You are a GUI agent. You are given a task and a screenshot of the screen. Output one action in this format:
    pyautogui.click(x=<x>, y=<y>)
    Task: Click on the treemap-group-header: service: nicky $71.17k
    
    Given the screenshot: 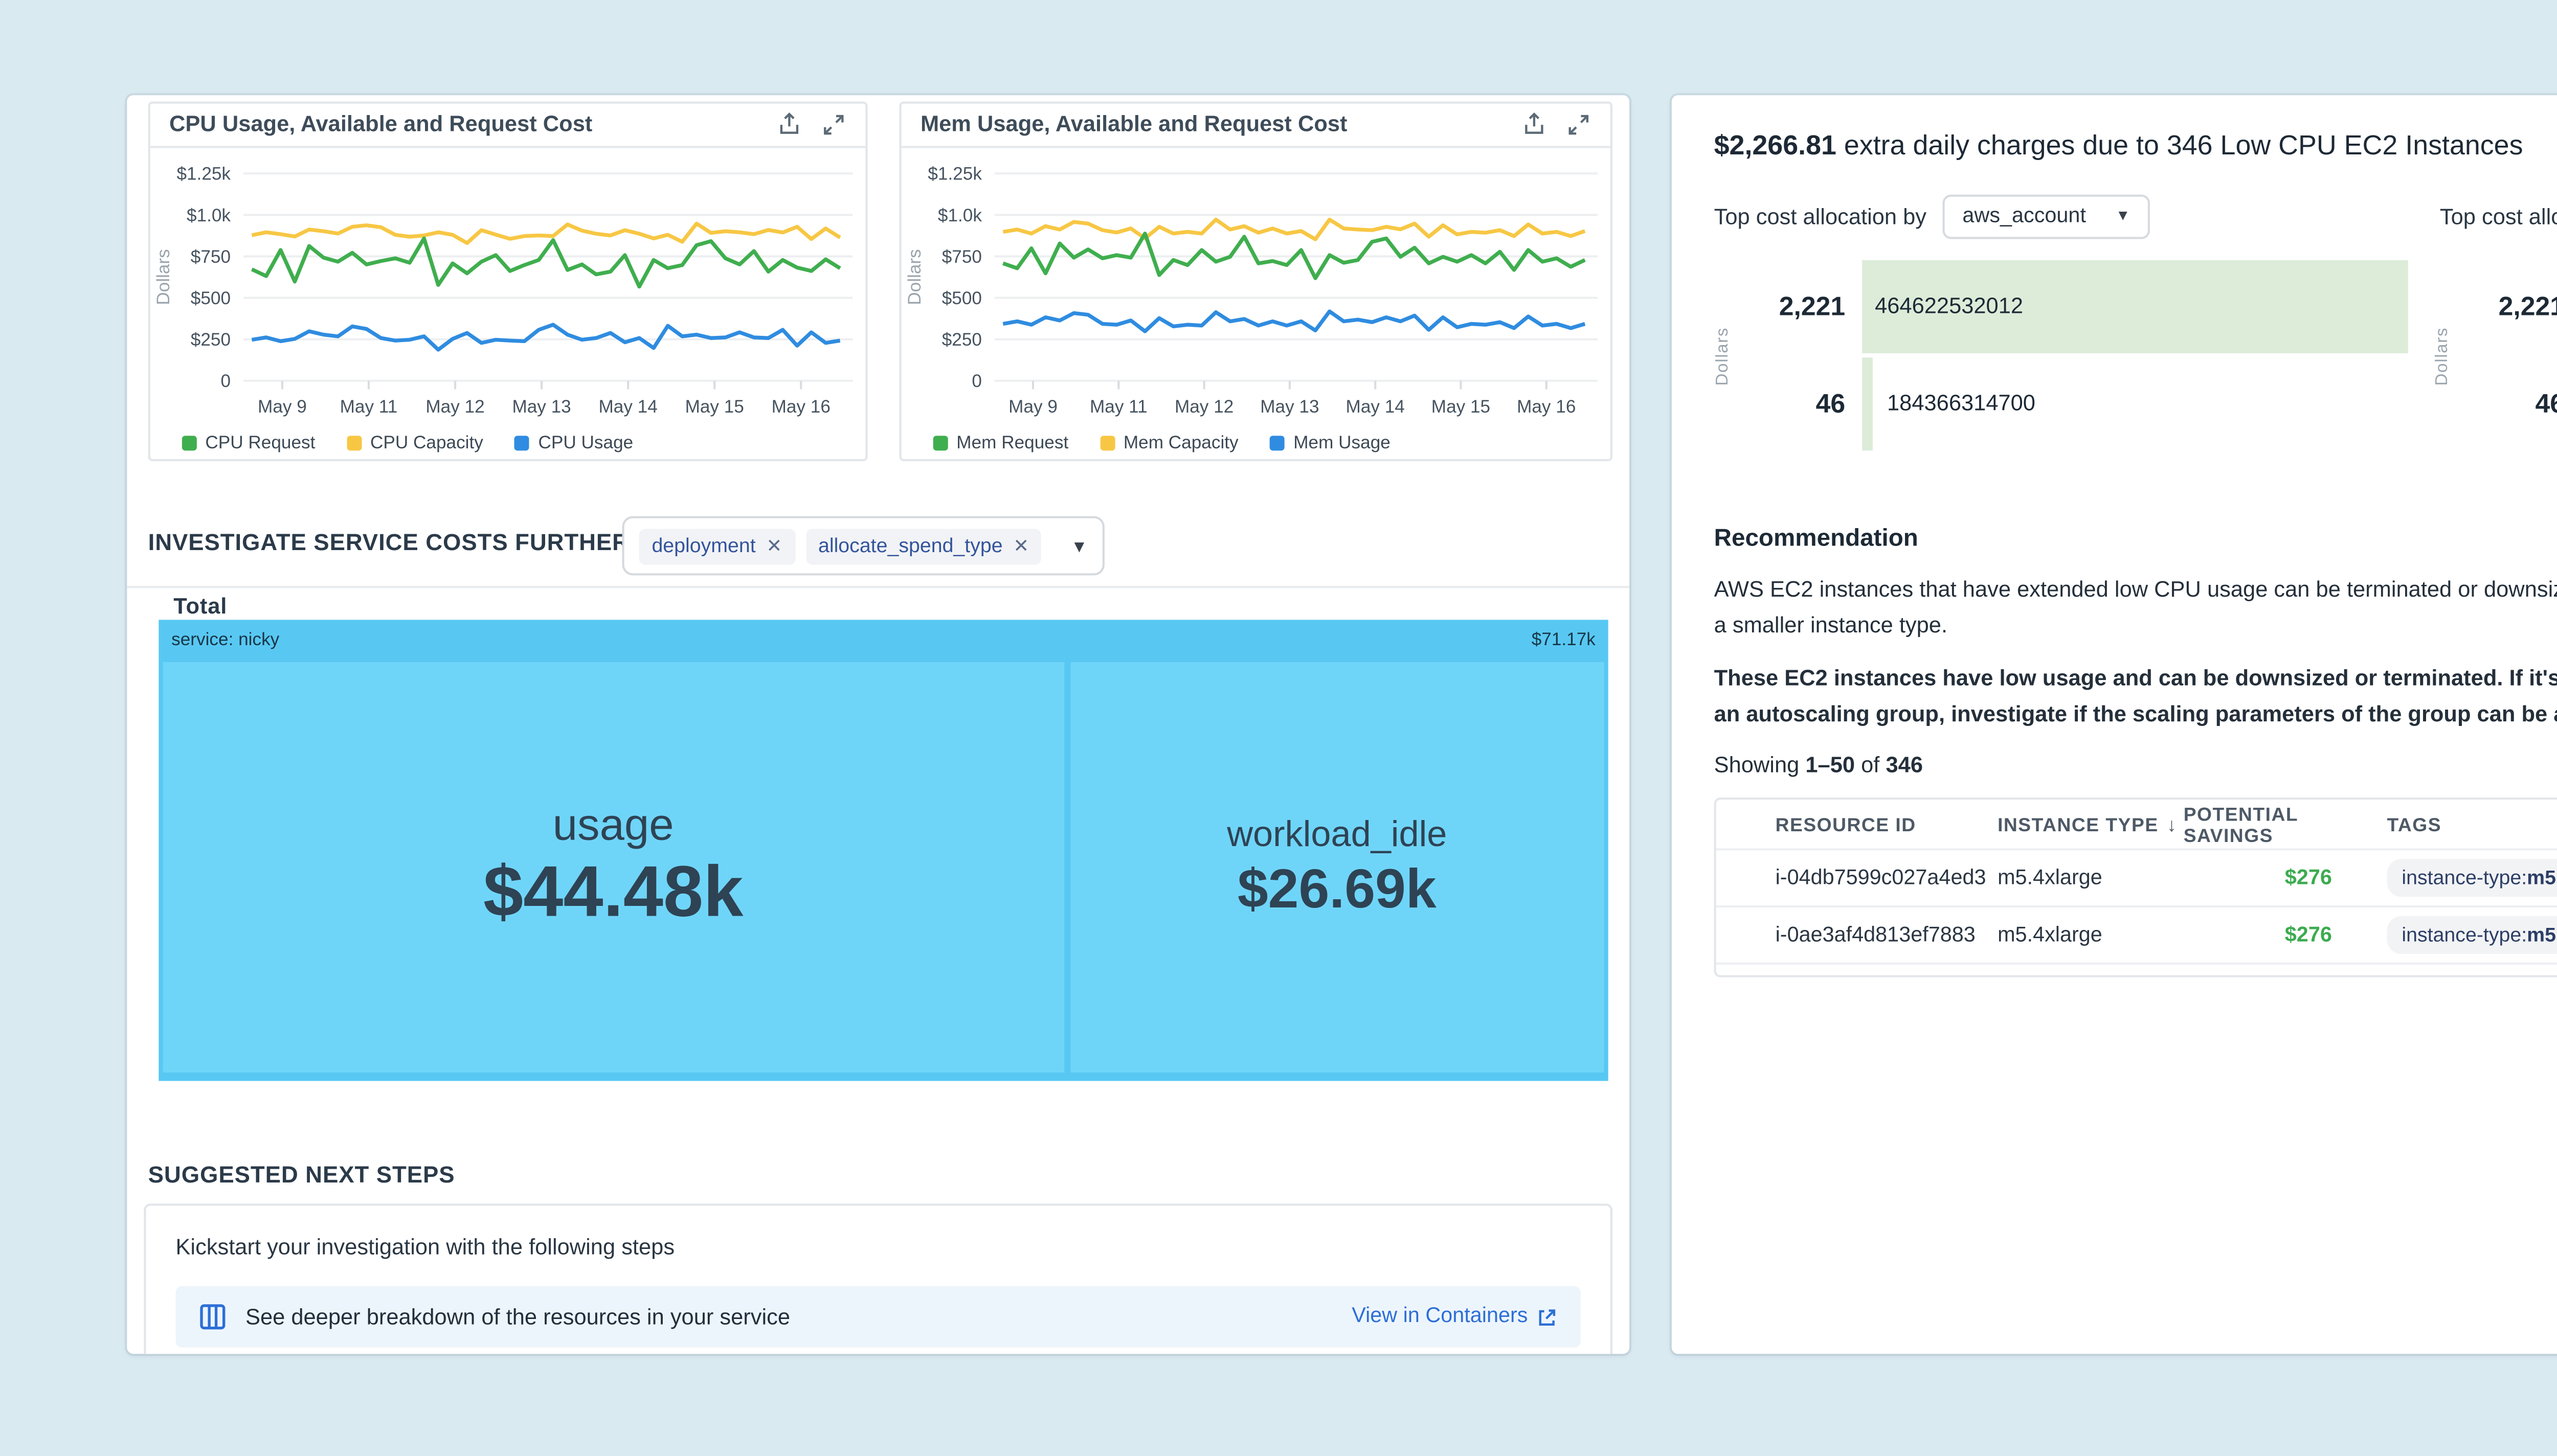 What is the action you would take?
    pyautogui.click(x=883, y=637)
    